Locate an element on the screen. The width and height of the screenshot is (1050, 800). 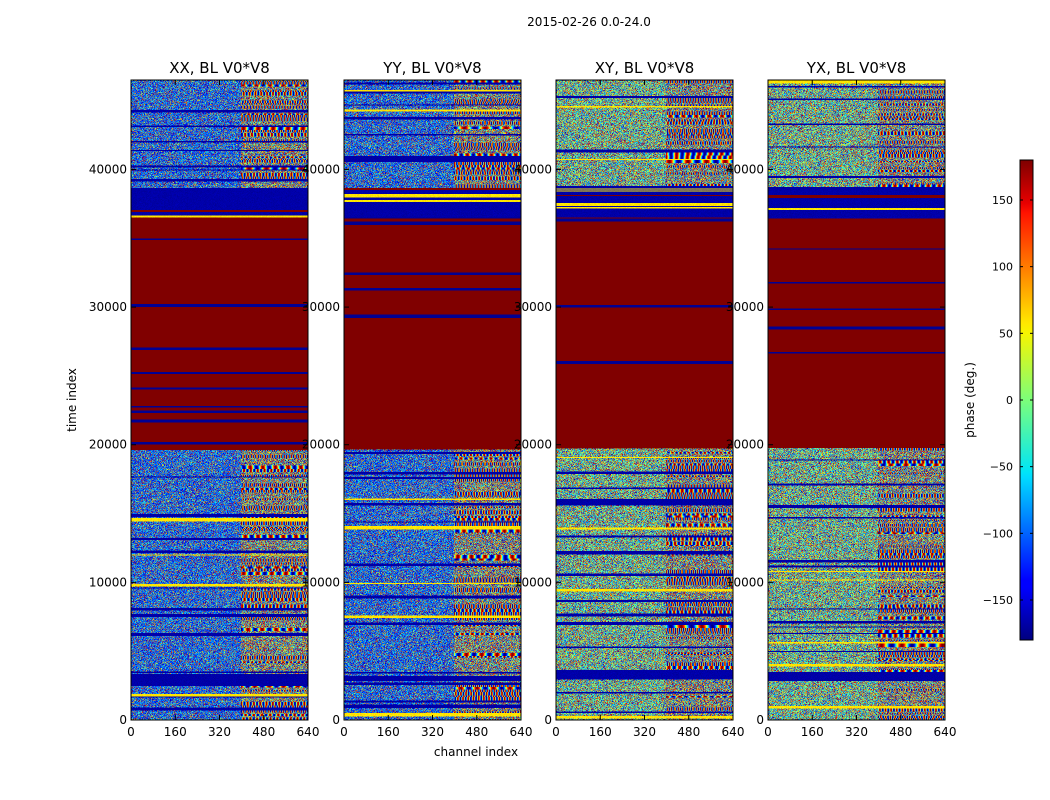
colorbar-tick-label: 100 is located at coordinates (1002, 267).